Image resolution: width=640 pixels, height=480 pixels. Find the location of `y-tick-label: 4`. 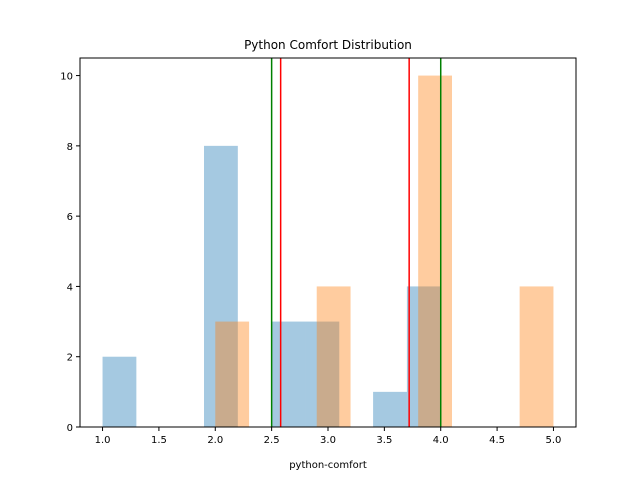

y-tick-label: 4 is located at coordinates (70, 287).